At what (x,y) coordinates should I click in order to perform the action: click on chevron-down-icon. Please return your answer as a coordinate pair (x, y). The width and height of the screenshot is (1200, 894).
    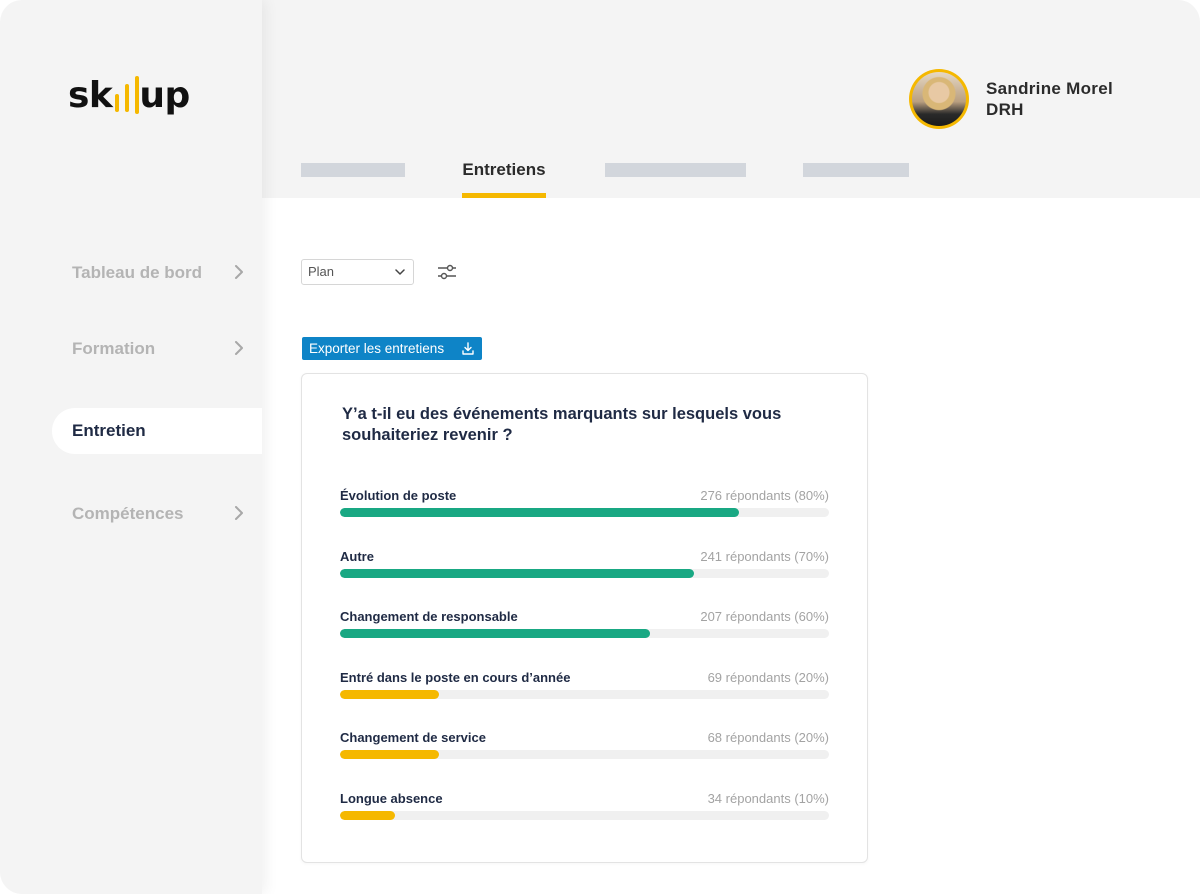
    Looking at the image, I should click on (400, 272).